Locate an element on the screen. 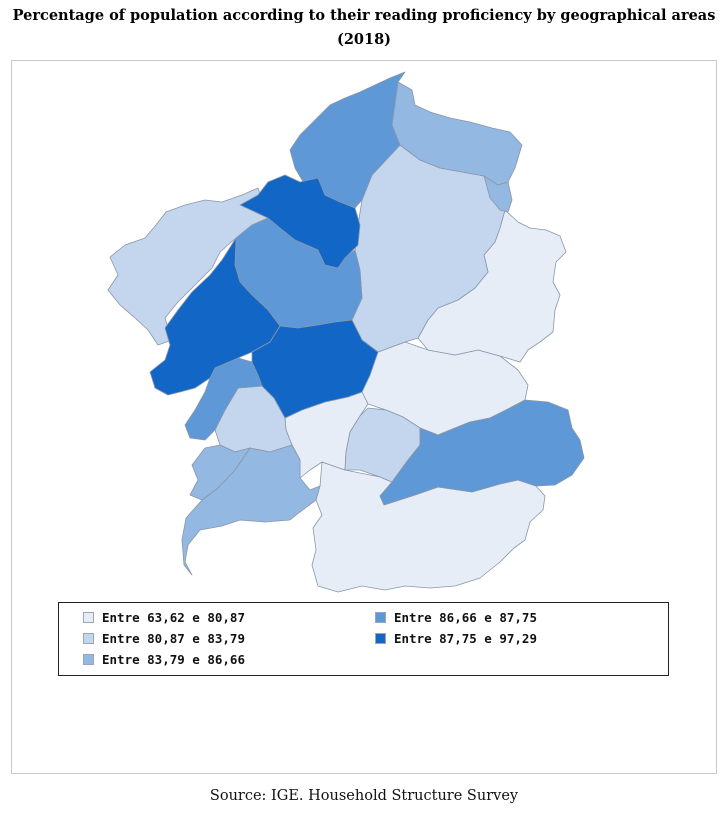  legend-label-2: Entre 83,79 e 86,66 is located at coordinates (173, 659).